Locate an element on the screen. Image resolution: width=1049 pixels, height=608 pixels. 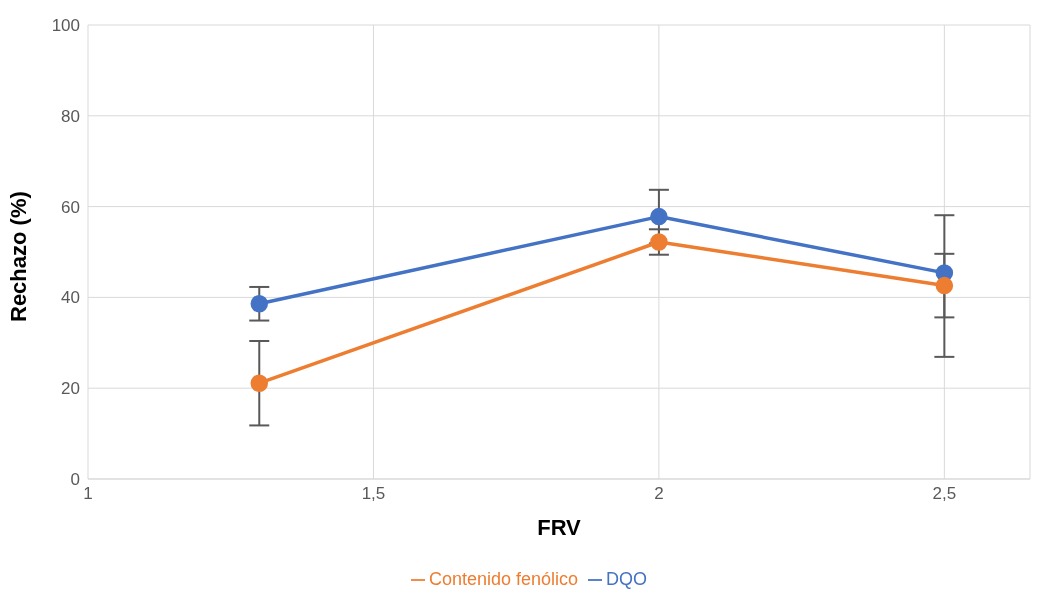
x-tick-label: 1 is located at coordinates (88, 494).